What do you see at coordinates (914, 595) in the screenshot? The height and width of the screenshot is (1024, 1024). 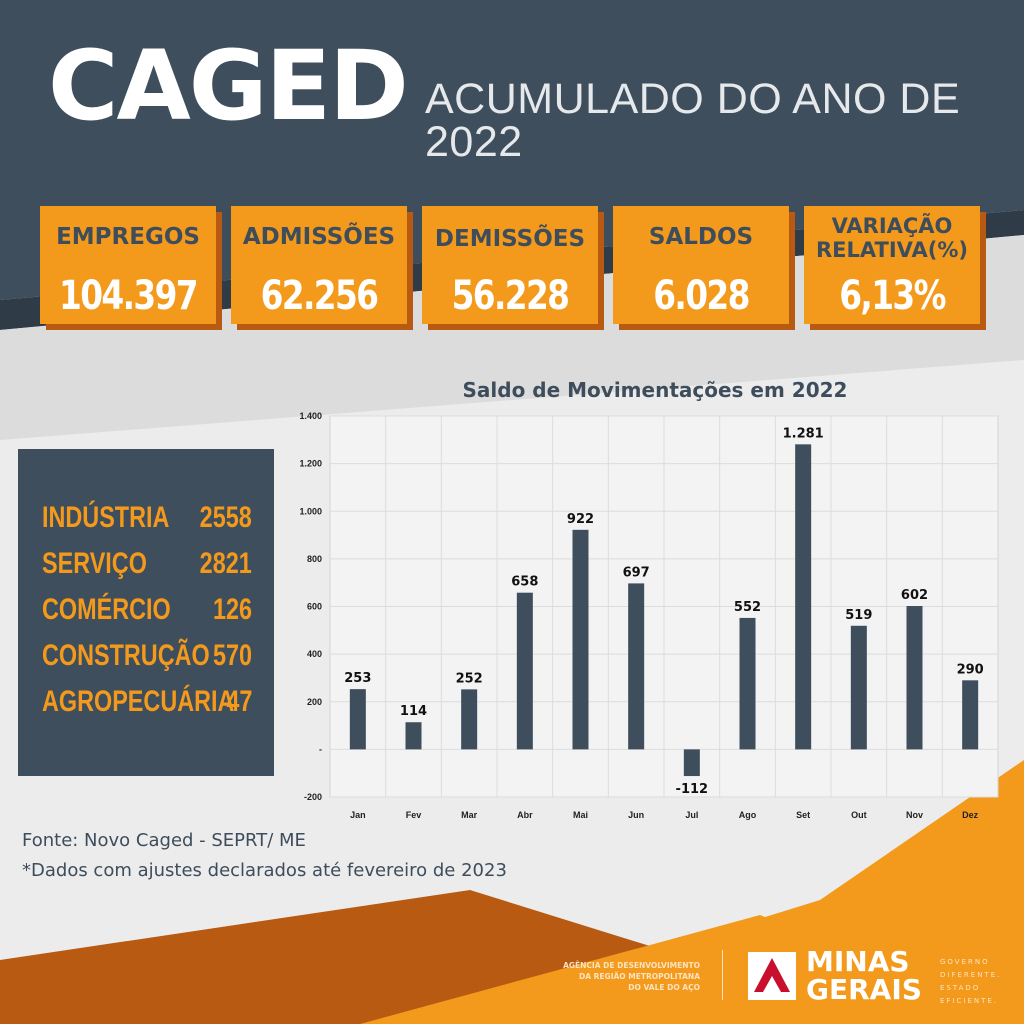 I see `data-label: 602` at bounding box center [914, 595].